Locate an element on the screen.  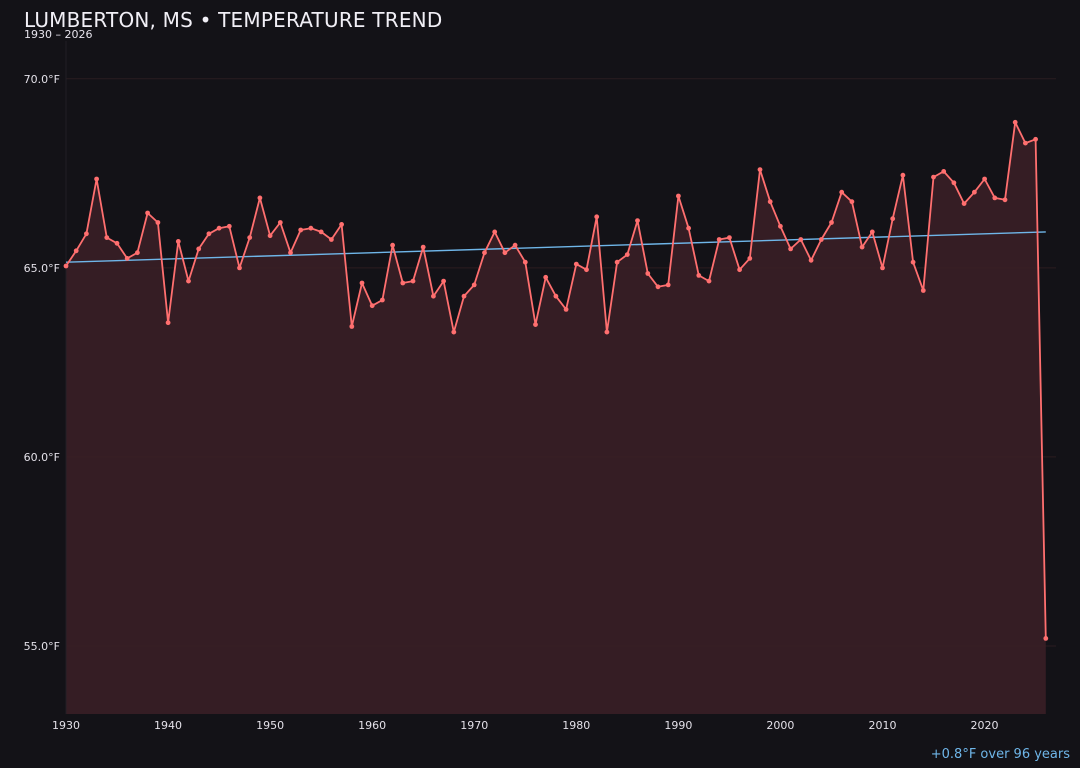
x-tick-label: 2020 is located at coordinates (985, 725).